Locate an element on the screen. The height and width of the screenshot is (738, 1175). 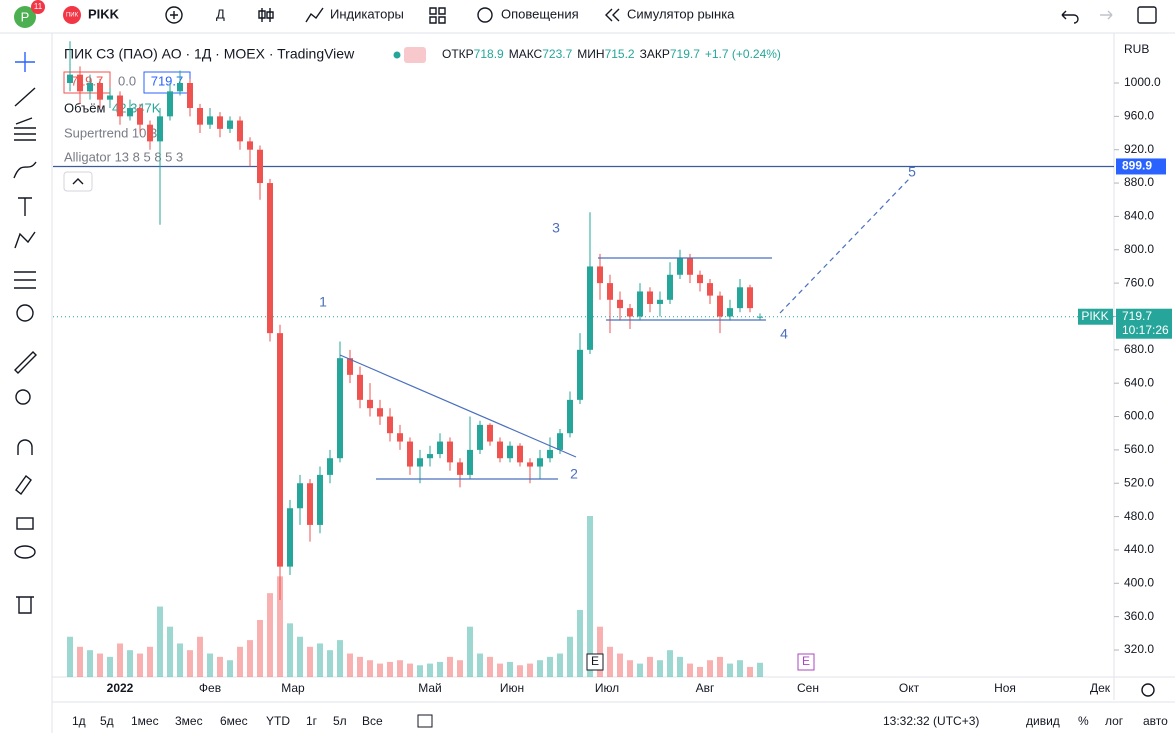
avatar-letter: P is located at coordinates (25, 16).